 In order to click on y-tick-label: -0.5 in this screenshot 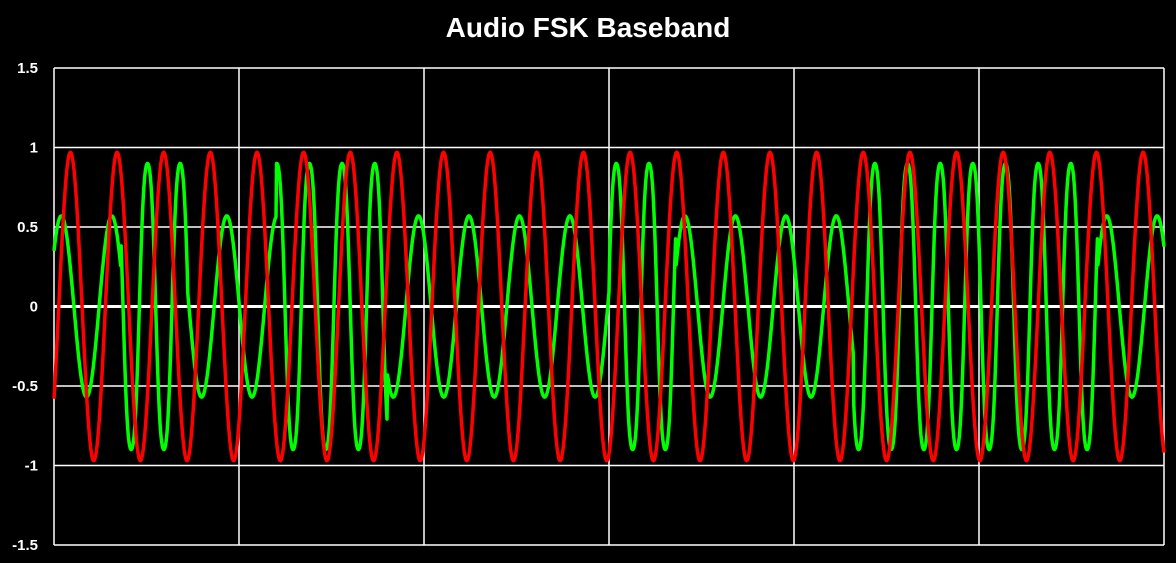, I will do `click(25, 386)`.